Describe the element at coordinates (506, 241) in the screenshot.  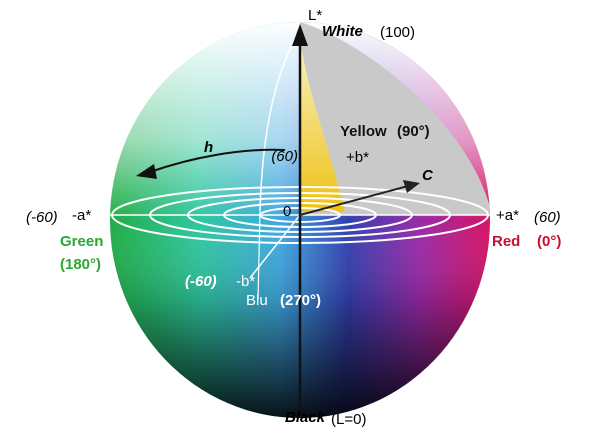
I see `red-label: Red` at that location.